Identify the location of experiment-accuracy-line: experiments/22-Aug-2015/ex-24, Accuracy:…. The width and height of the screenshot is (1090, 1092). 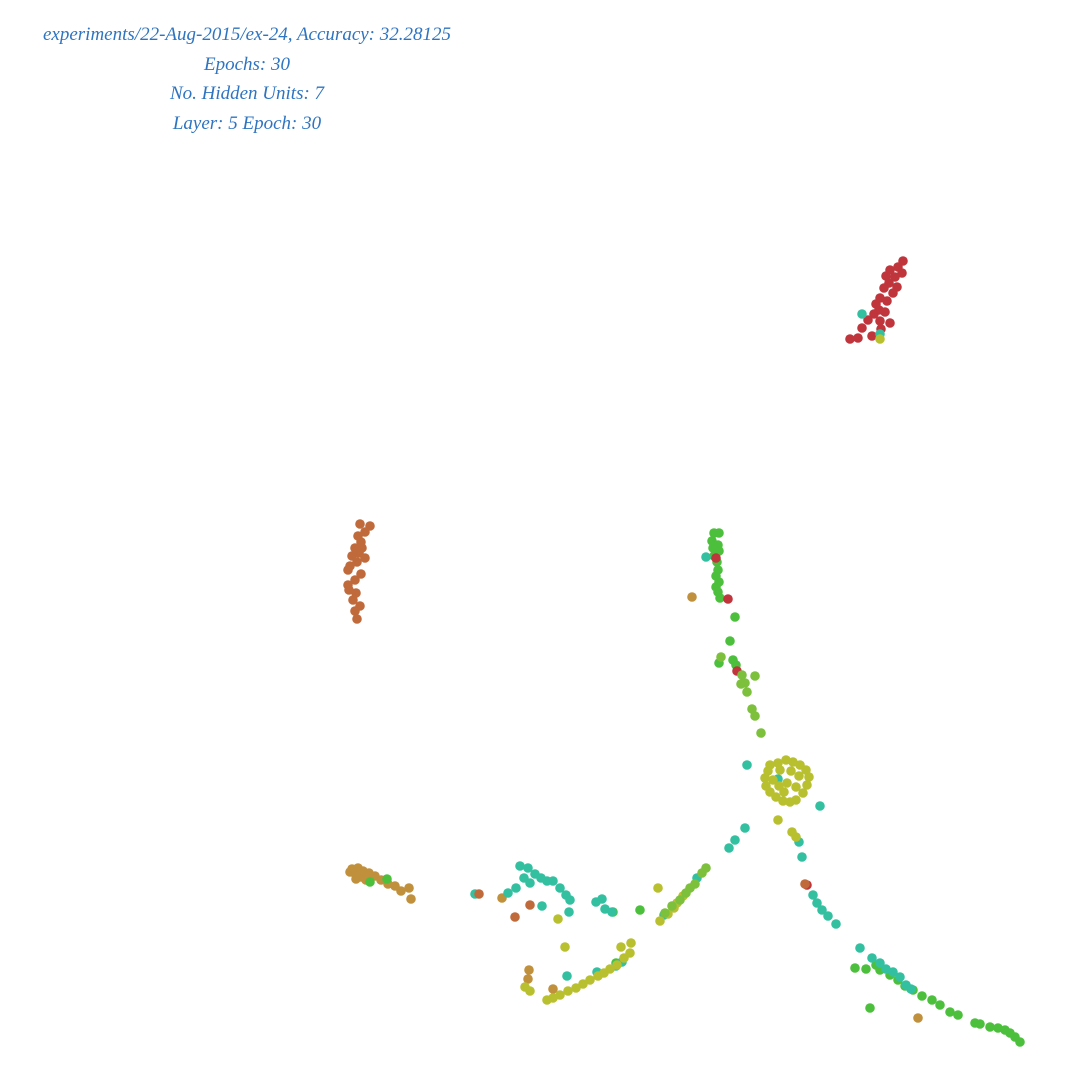
(247, 34).